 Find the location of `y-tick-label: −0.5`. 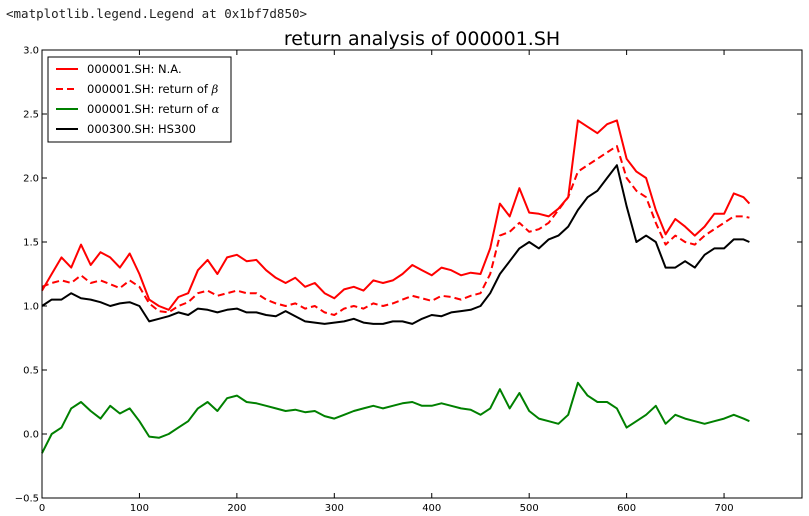

y-tick-label: −0.5 is located at coordinates (27, 499).